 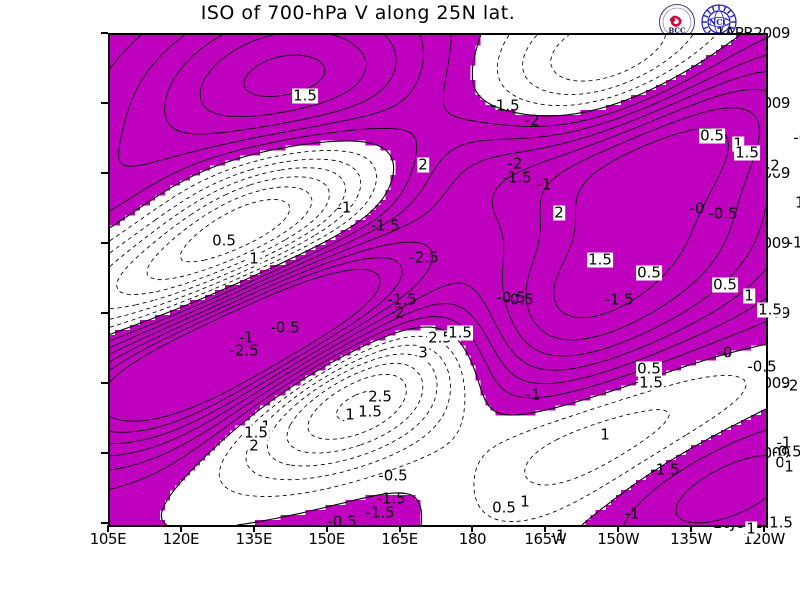 I want to click on ncc-logo: NCC, so click(x=719, y=22).